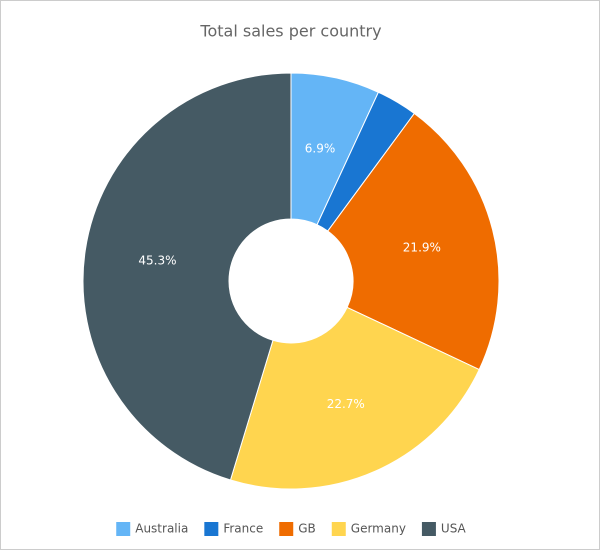 This screenshot has height=550, width=600. What do you see at coordinates (290, 31) in the screenshot?
I see `chart-title: Total sales per country` at bounding box center [290, 31].